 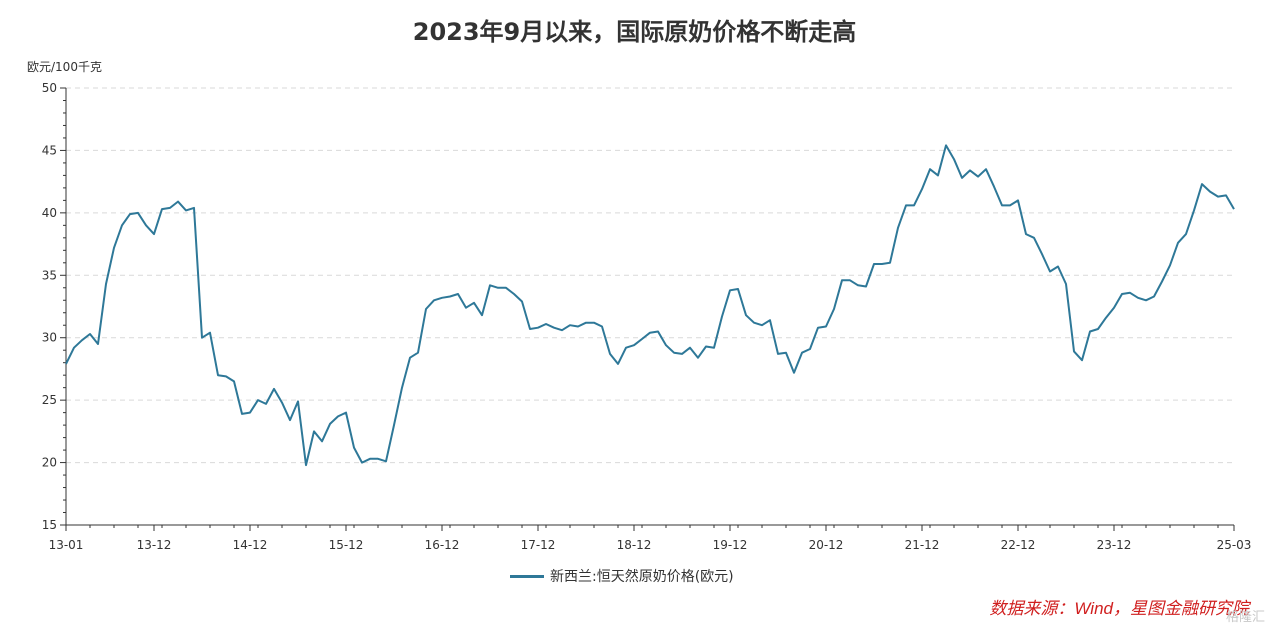 I want to click on x-tick-label: 13-01, so click(x=66, y=545).